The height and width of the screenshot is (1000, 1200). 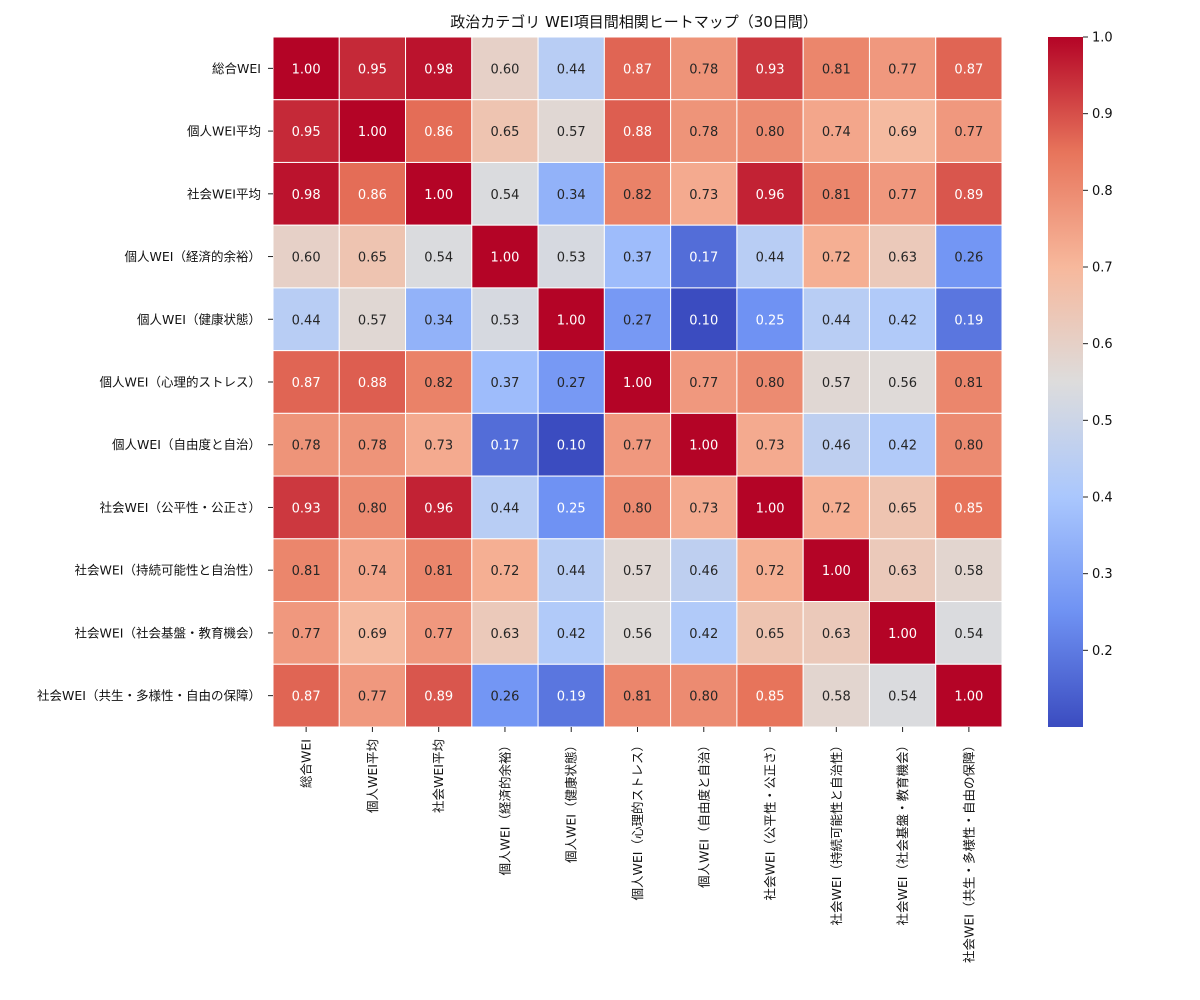 I want to click on cell-value-label: 0.86, so click(x=372, y=195).